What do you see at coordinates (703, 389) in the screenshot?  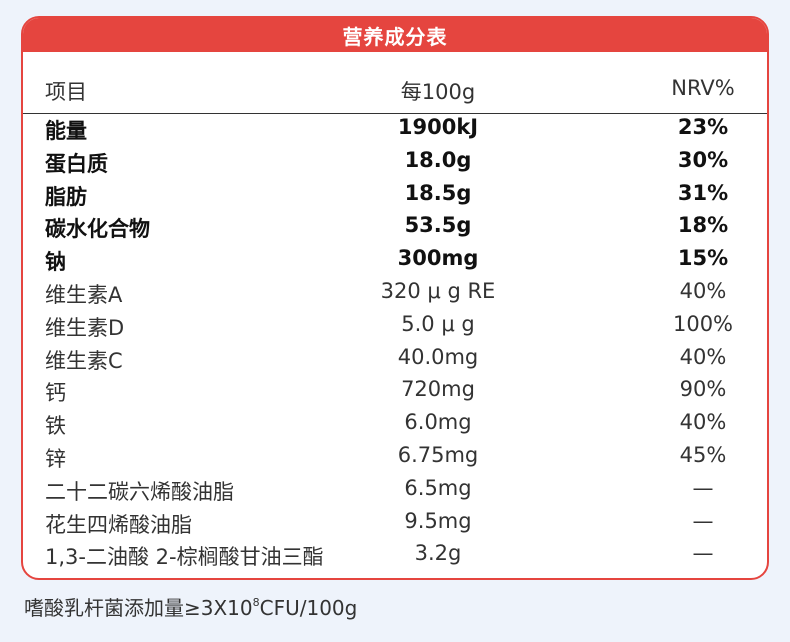 I see `row-nrv: 90%` at bounding box center [703, 389].